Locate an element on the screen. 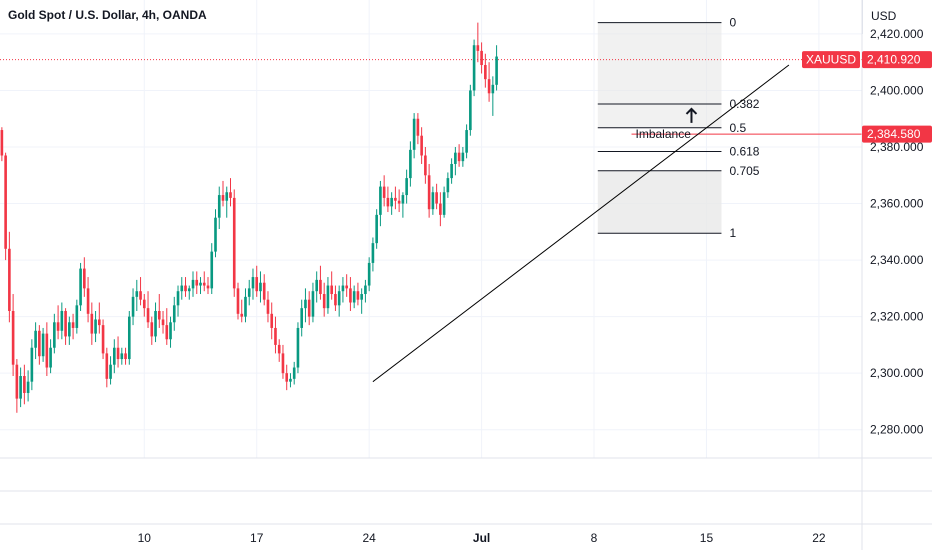 This screenshot has width=932, height=555. last-price-tag-bg is located at coordinates (897, 60).